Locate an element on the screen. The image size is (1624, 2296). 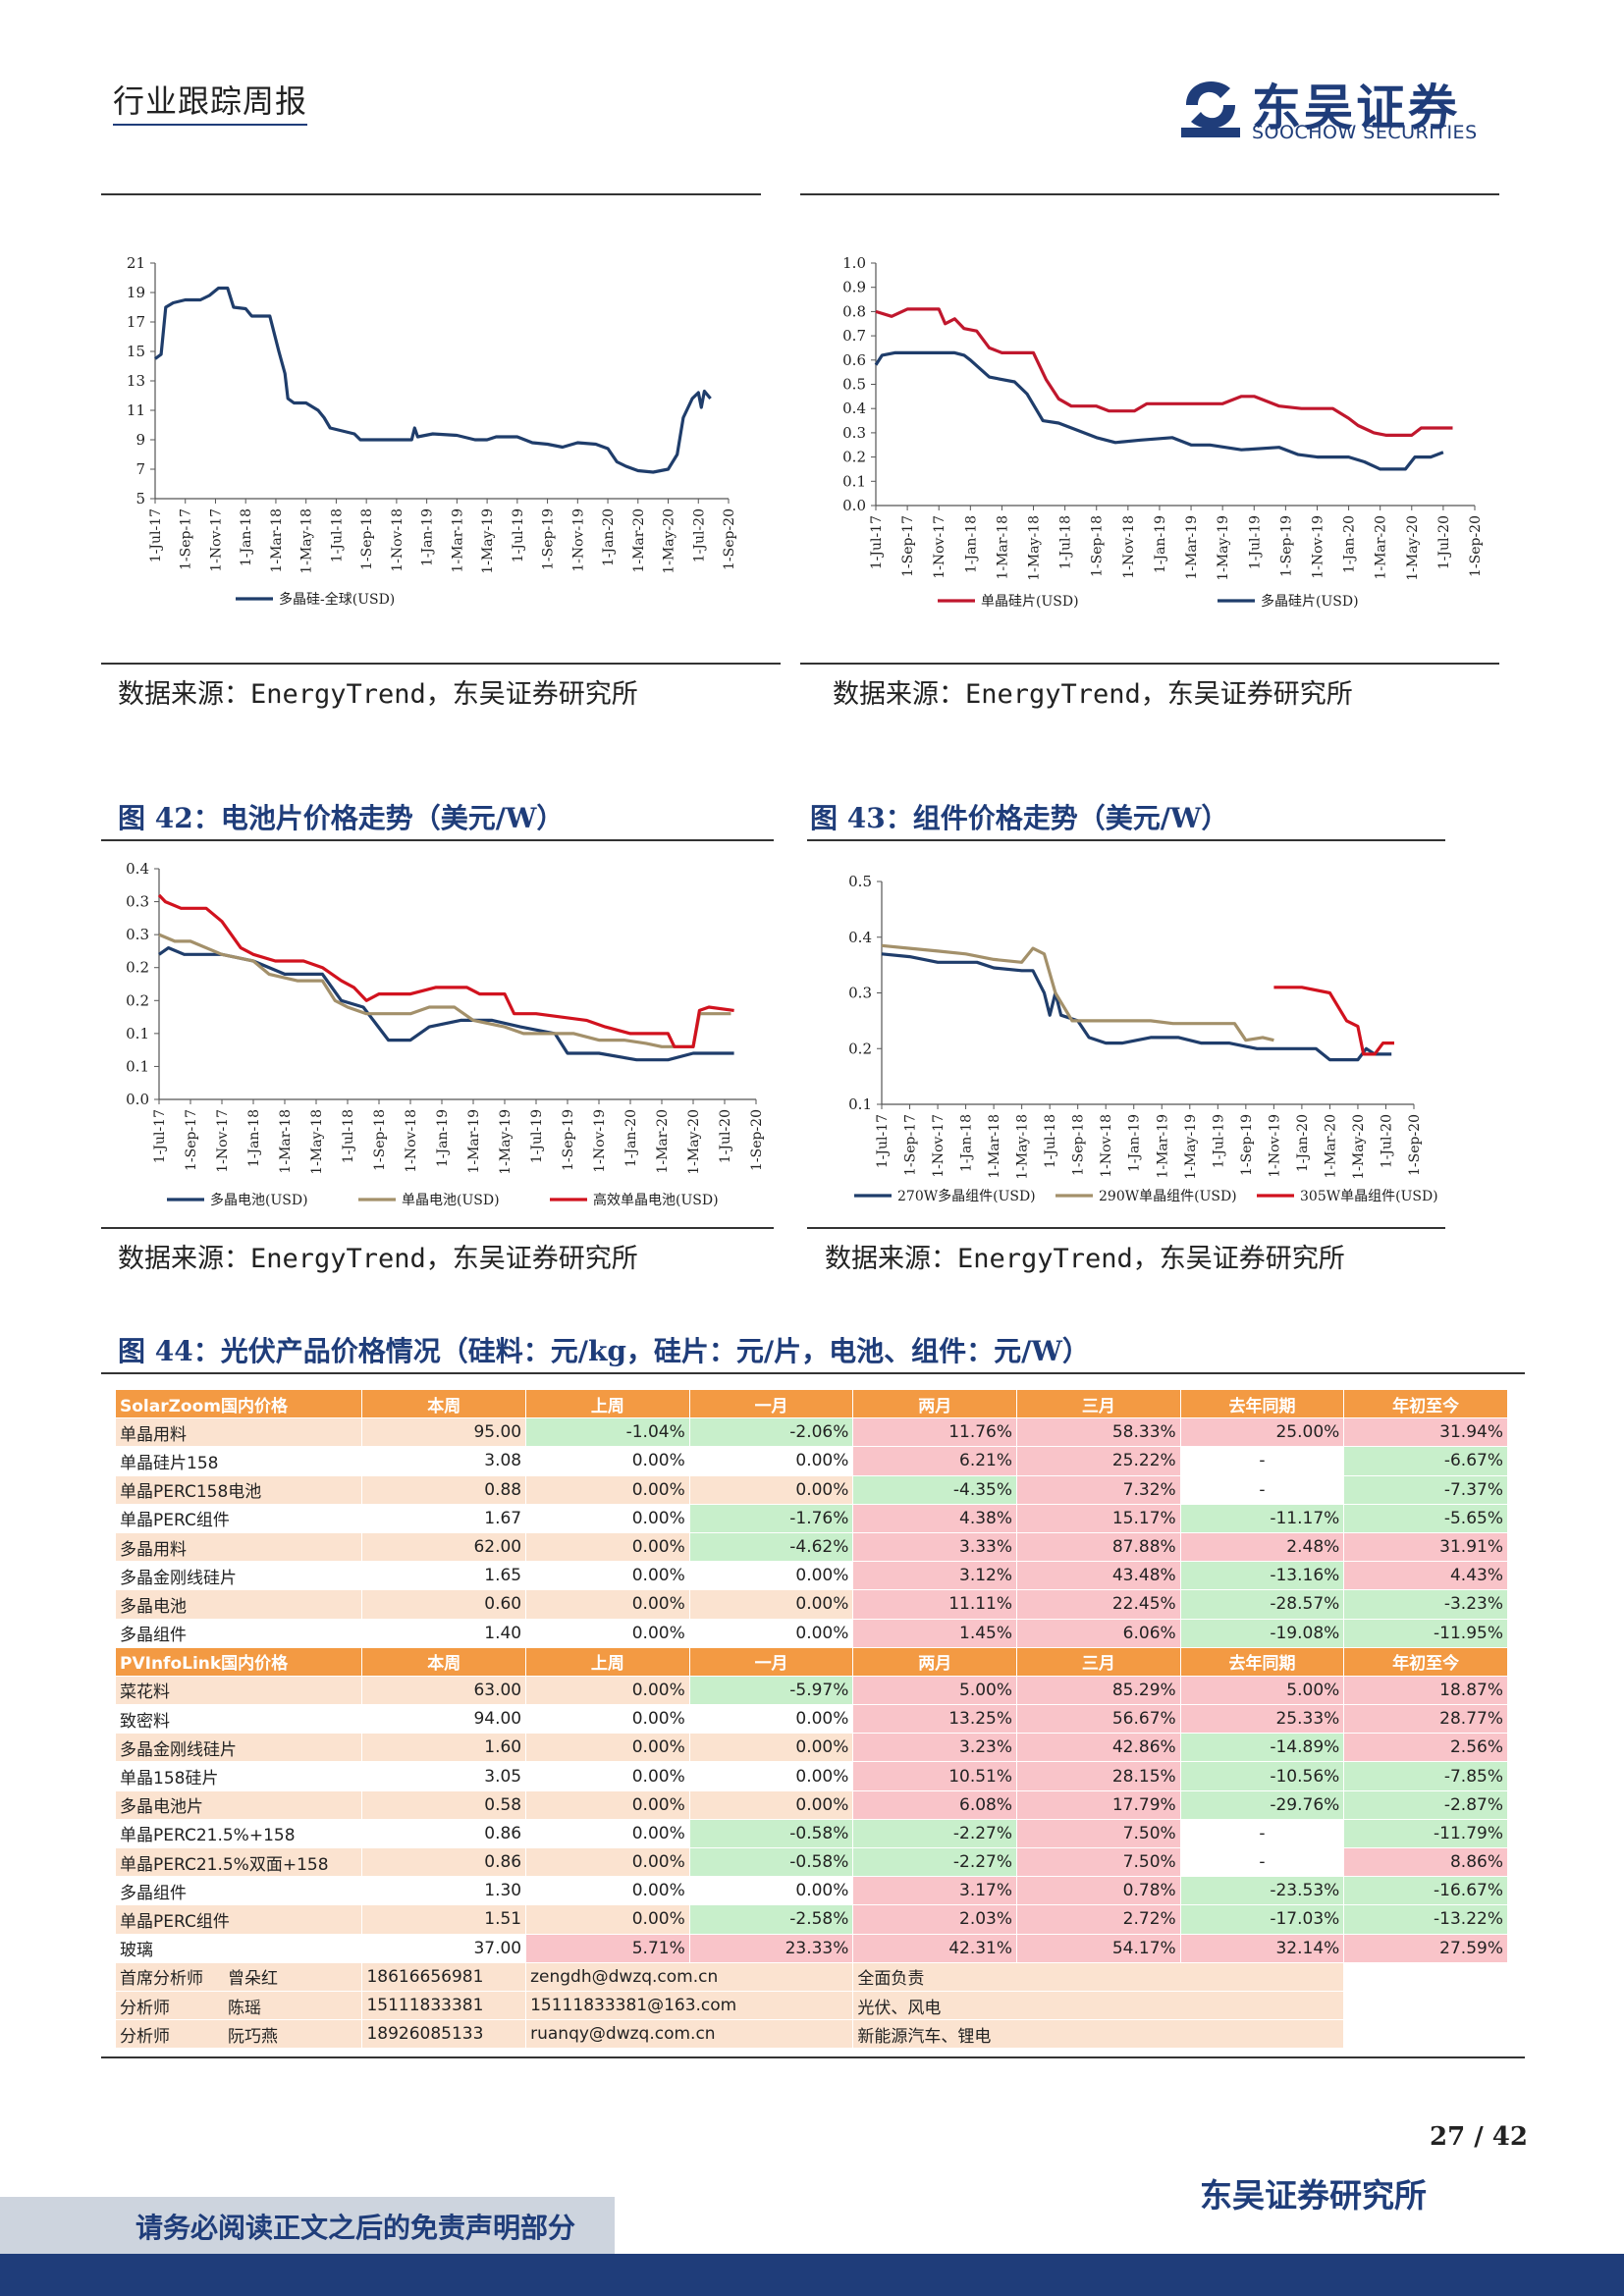
y-tick-label: 0.2 is located at coordinates (137, 968).